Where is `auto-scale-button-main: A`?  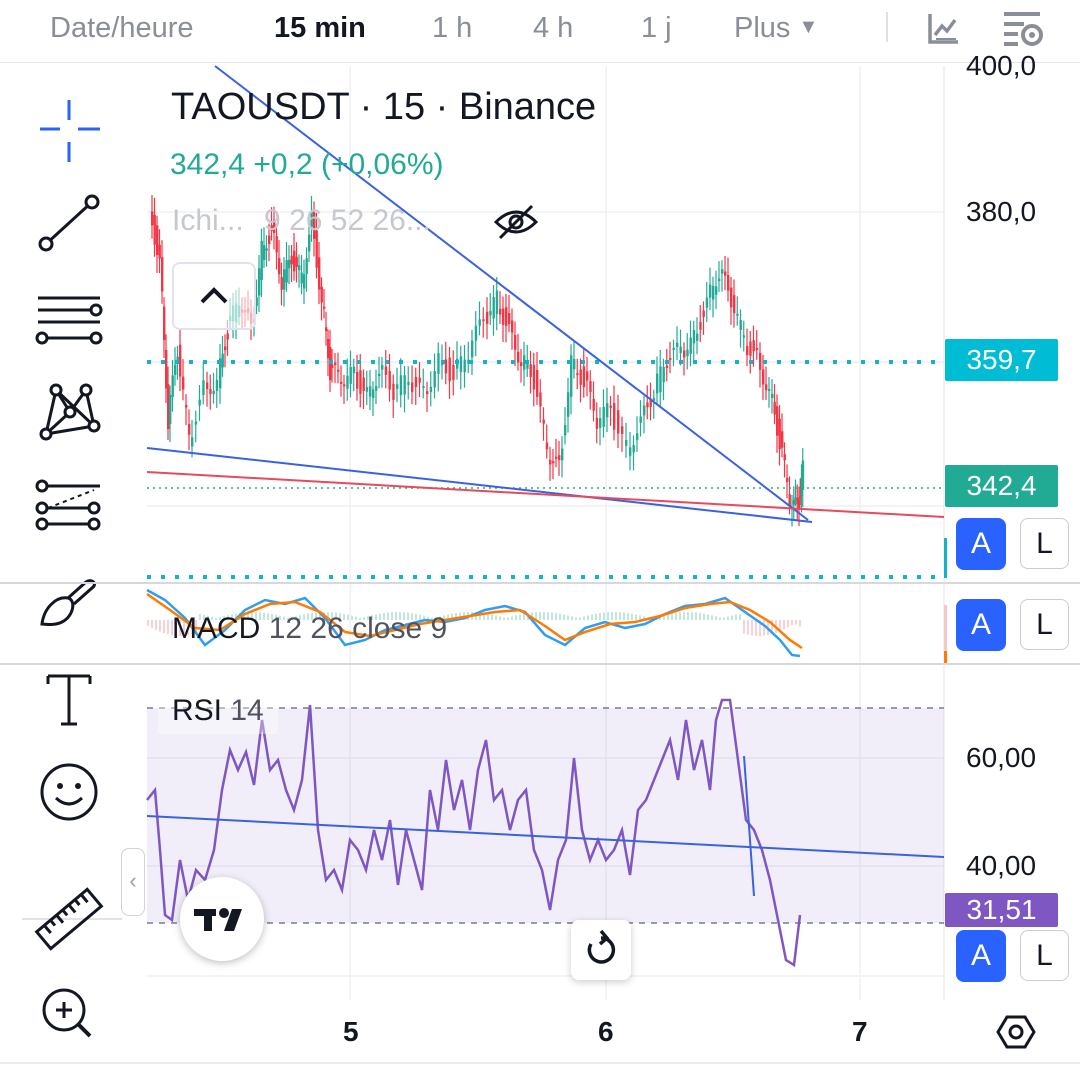 auto-scale-button-main: A is located at coordinates (981, 544).